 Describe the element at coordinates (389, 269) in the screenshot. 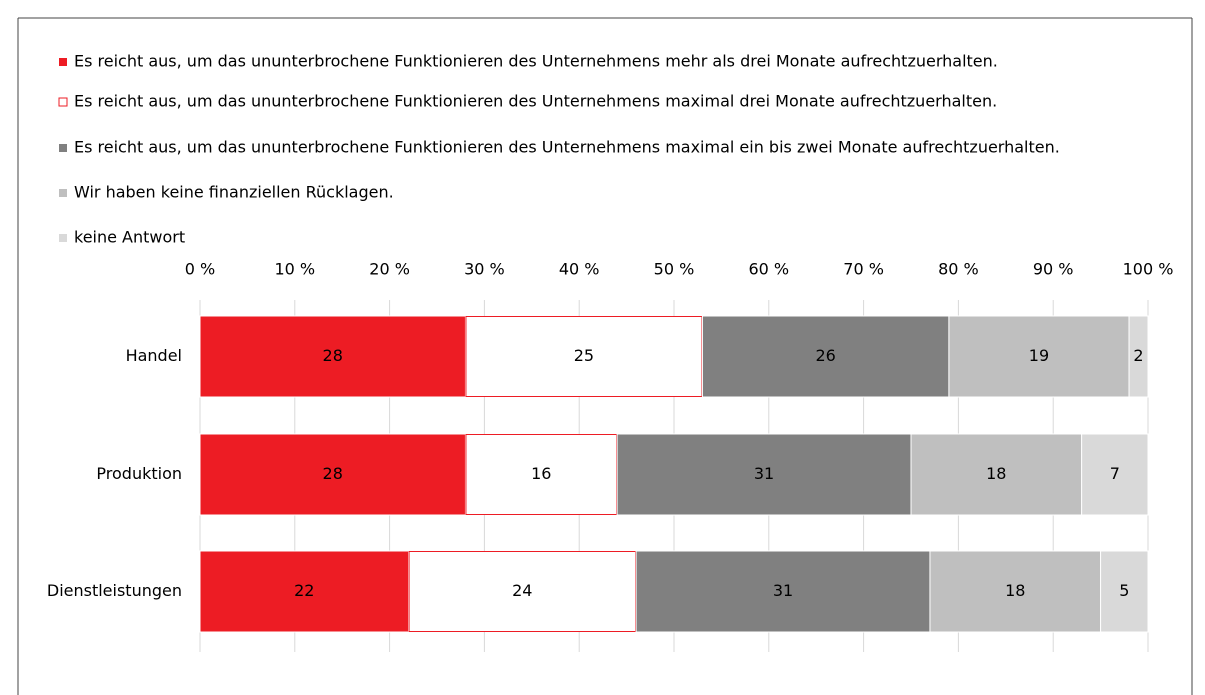

I see `x-tick-label: 20 %` at that location.